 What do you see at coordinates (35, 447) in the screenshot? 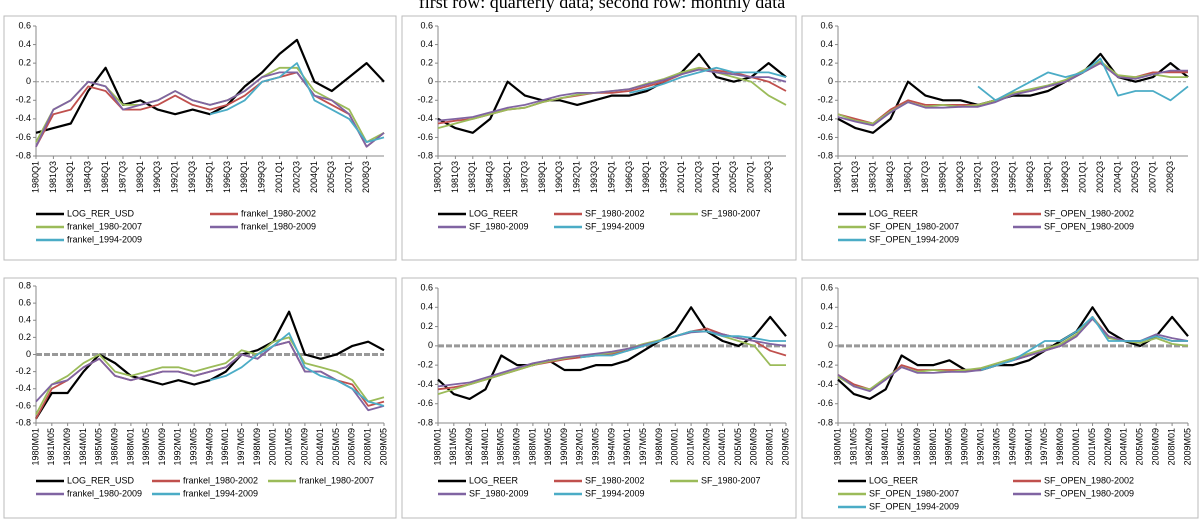
I see `x-tick-label: 1980M01` at bounding box center [35, 447].